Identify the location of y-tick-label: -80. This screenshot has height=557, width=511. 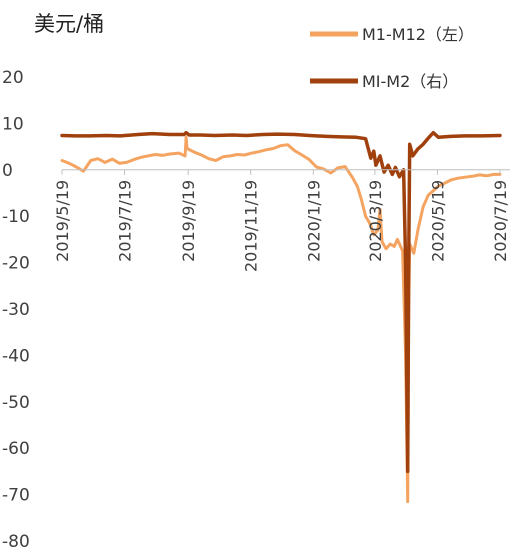
(16, 542).